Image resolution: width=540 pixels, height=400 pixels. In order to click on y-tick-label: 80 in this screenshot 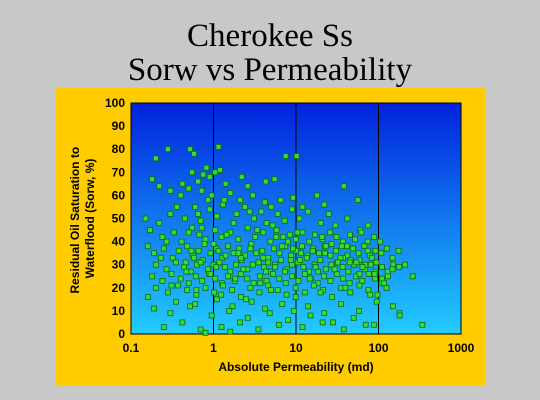, I will do `click(119, 149)`.